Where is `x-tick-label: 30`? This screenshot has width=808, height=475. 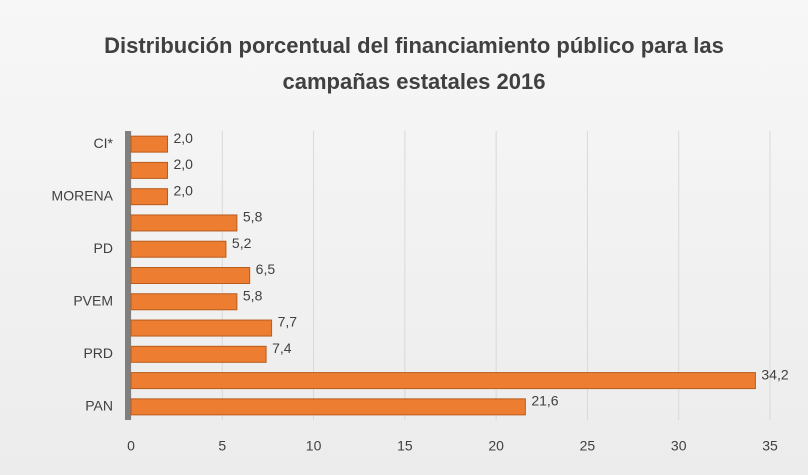
x-tick-label: 30 is located at coordinates (679, 446).